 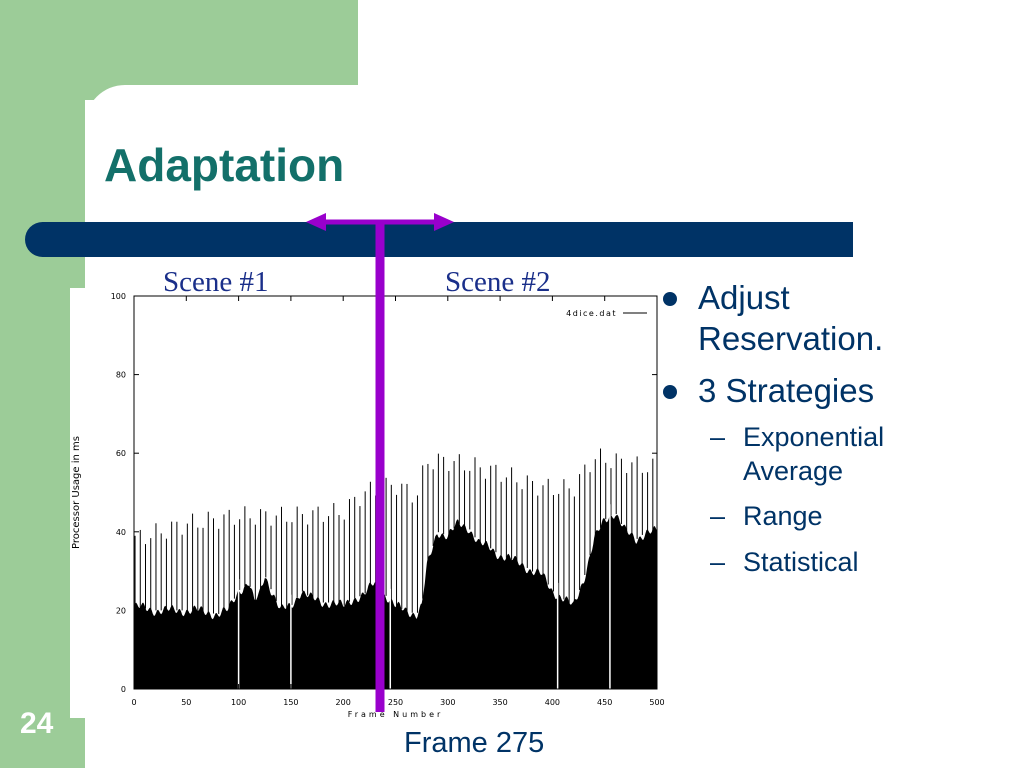 I want to click on sub-bullet-exponential-average: – Exponential Average, so click(x=797, y=453).